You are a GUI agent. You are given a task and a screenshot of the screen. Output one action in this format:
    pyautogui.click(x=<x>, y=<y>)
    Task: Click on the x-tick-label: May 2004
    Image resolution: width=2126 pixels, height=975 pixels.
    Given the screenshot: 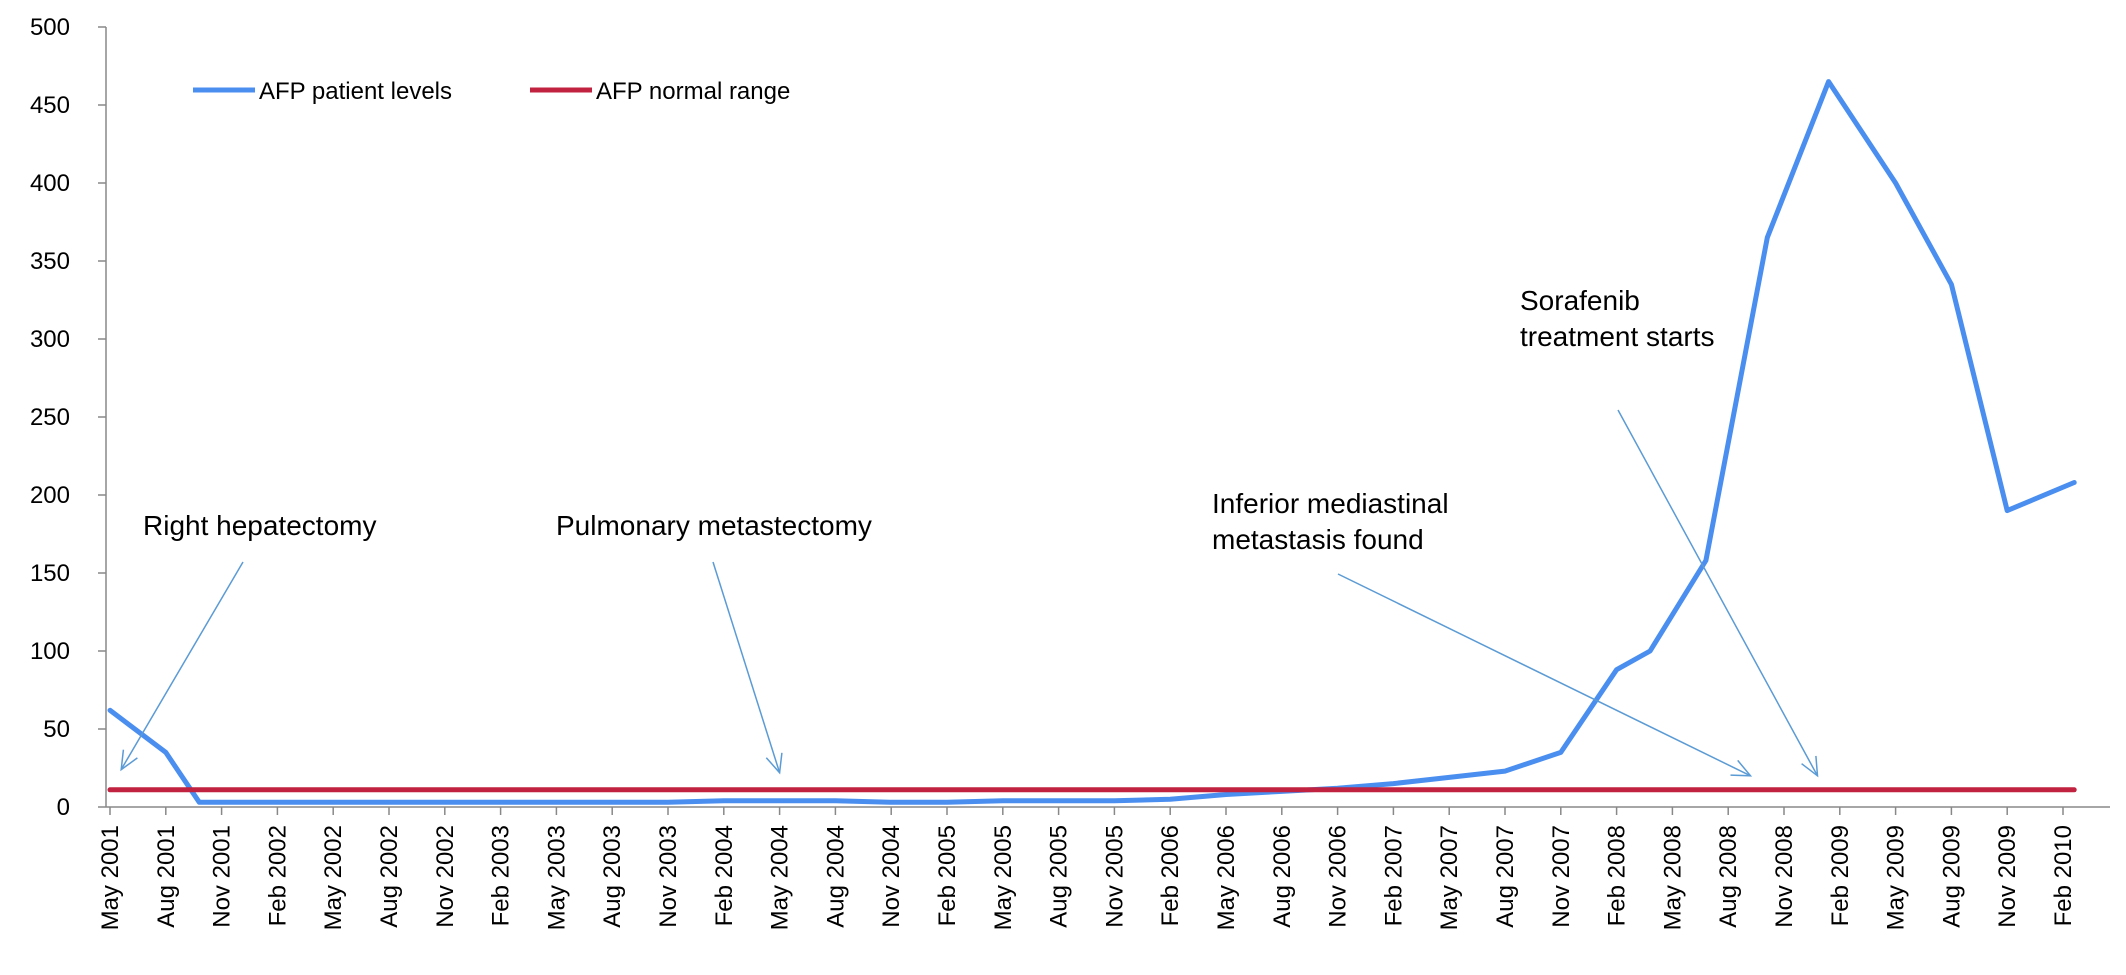 What is the action you would take?
    pyautogui.click(x=780, y=877)
    